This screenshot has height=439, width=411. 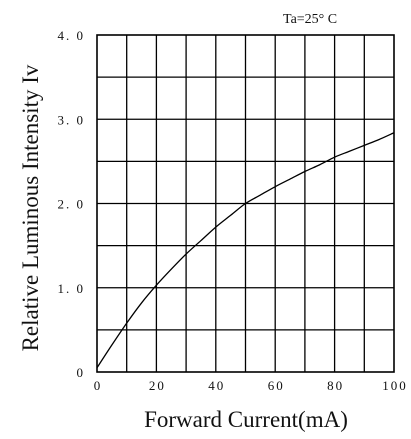 What do you see at coordinates (395, 385) in the screenshot?
I see `x-tick-label: 100` at bounding box center [395, 385].